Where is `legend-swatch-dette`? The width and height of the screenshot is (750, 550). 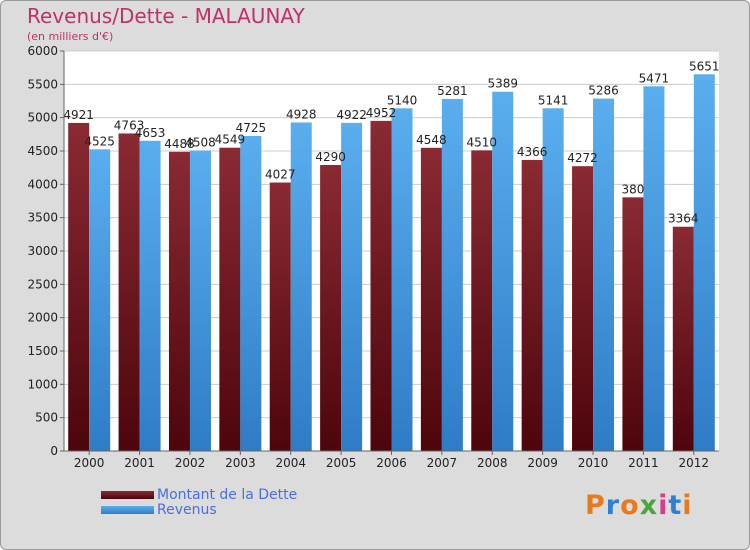
legend-swatch-dette is located at coordinates (127, 494).